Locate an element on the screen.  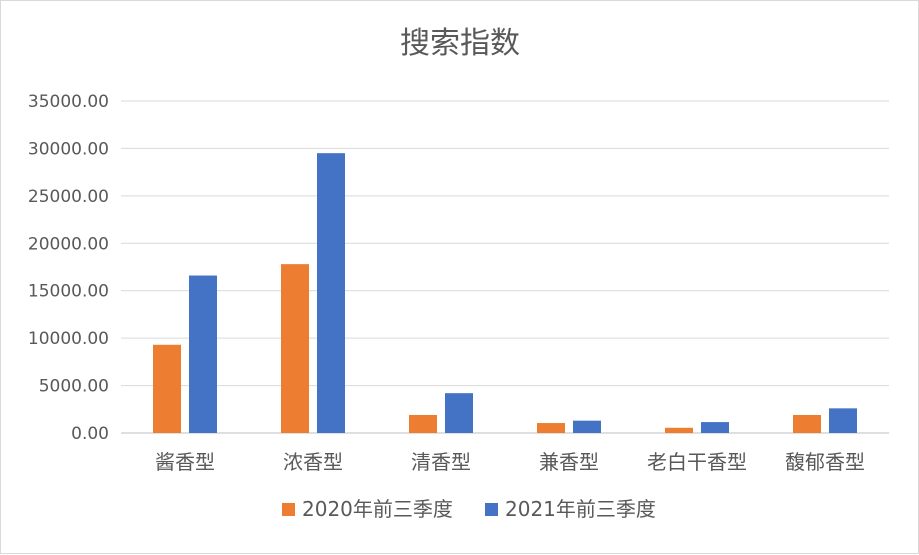
y-tick-label: 25000.00 is located at coordinates (68, 197).